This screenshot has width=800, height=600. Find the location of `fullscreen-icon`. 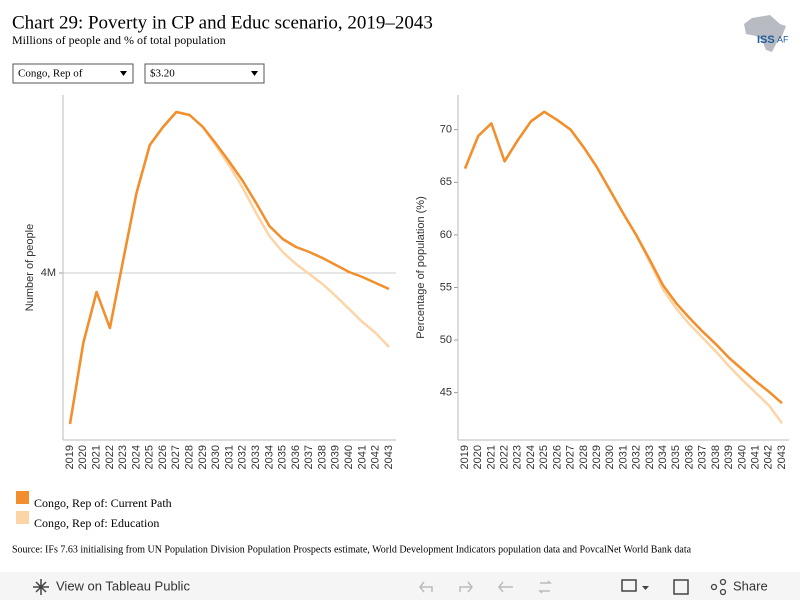

fullscreen-icon is located at coordinates (681, 587).